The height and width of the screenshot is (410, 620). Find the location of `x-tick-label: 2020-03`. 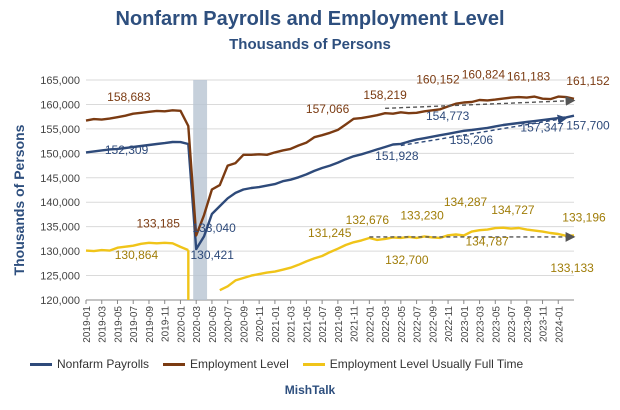

x-tick-label: 2020-03 is located at coordinates (197, 324).